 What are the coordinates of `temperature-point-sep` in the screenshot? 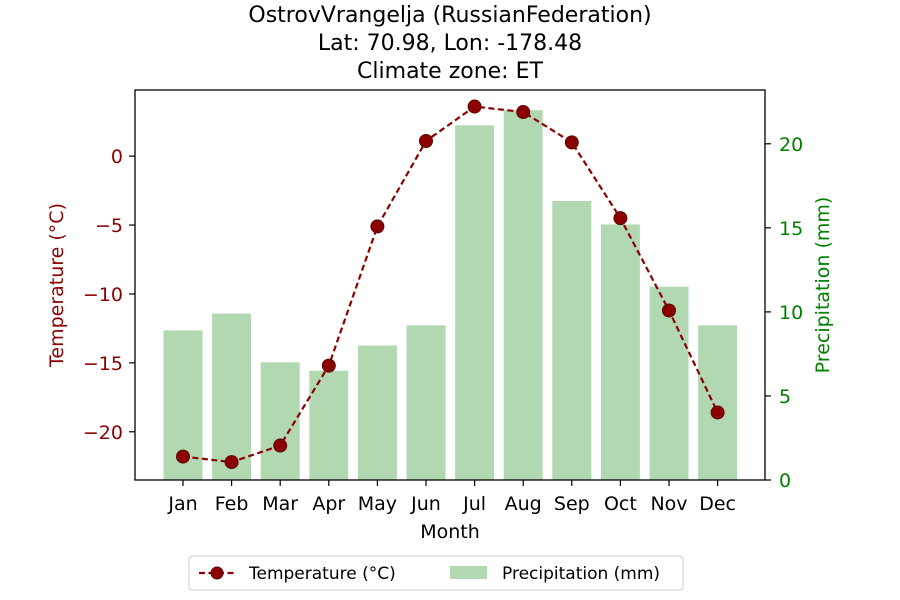 It's located at (571, 142).